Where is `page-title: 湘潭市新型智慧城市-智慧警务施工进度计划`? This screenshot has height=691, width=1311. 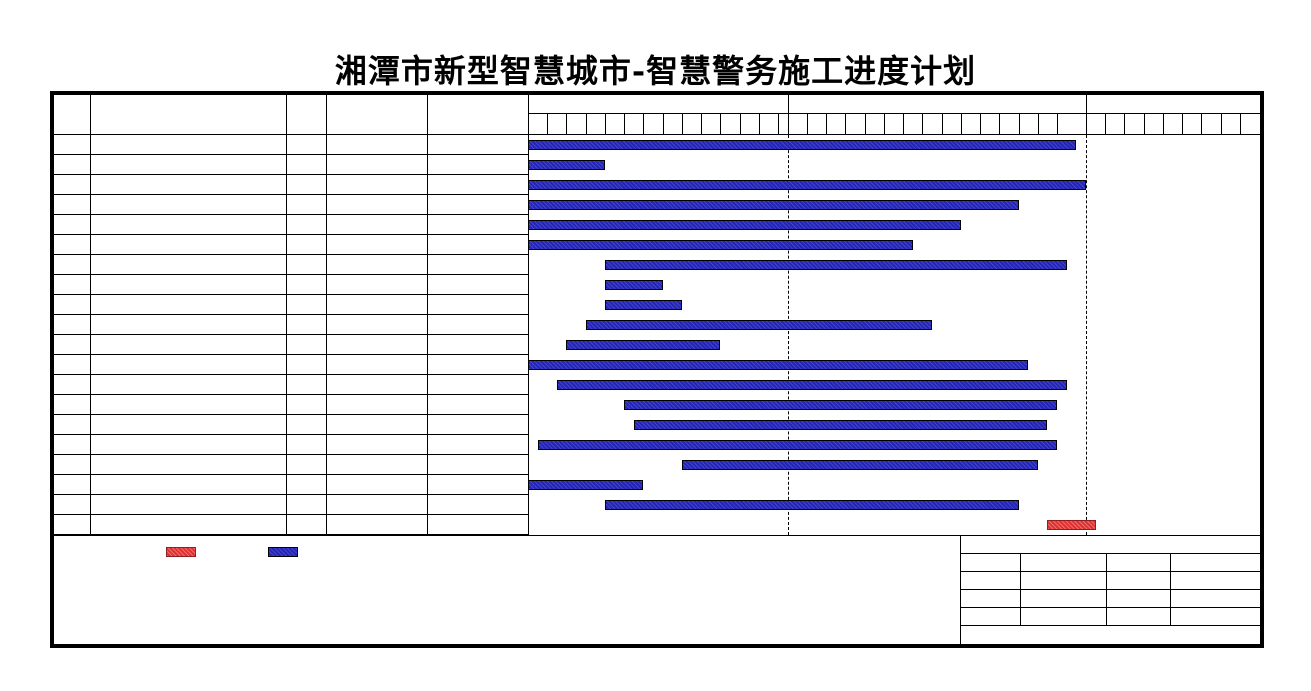
page-title: 湘潭市新型智慧城市-智慧警务施工进度计划 is located at coordinates (655, 71).